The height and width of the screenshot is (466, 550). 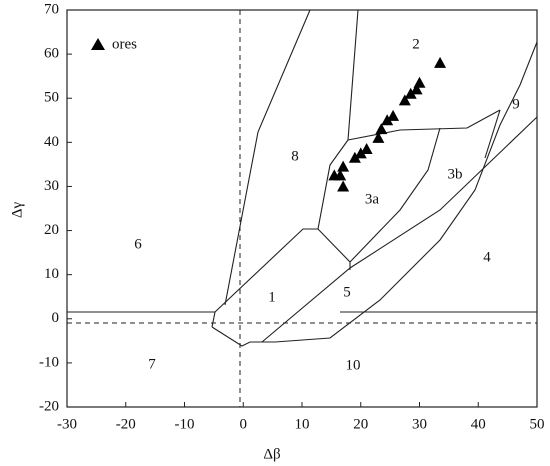 What do you see at coordinates (537, 424) in the screenshot?
I see `x-tick-label: 50` at bounding box center [537, 424].